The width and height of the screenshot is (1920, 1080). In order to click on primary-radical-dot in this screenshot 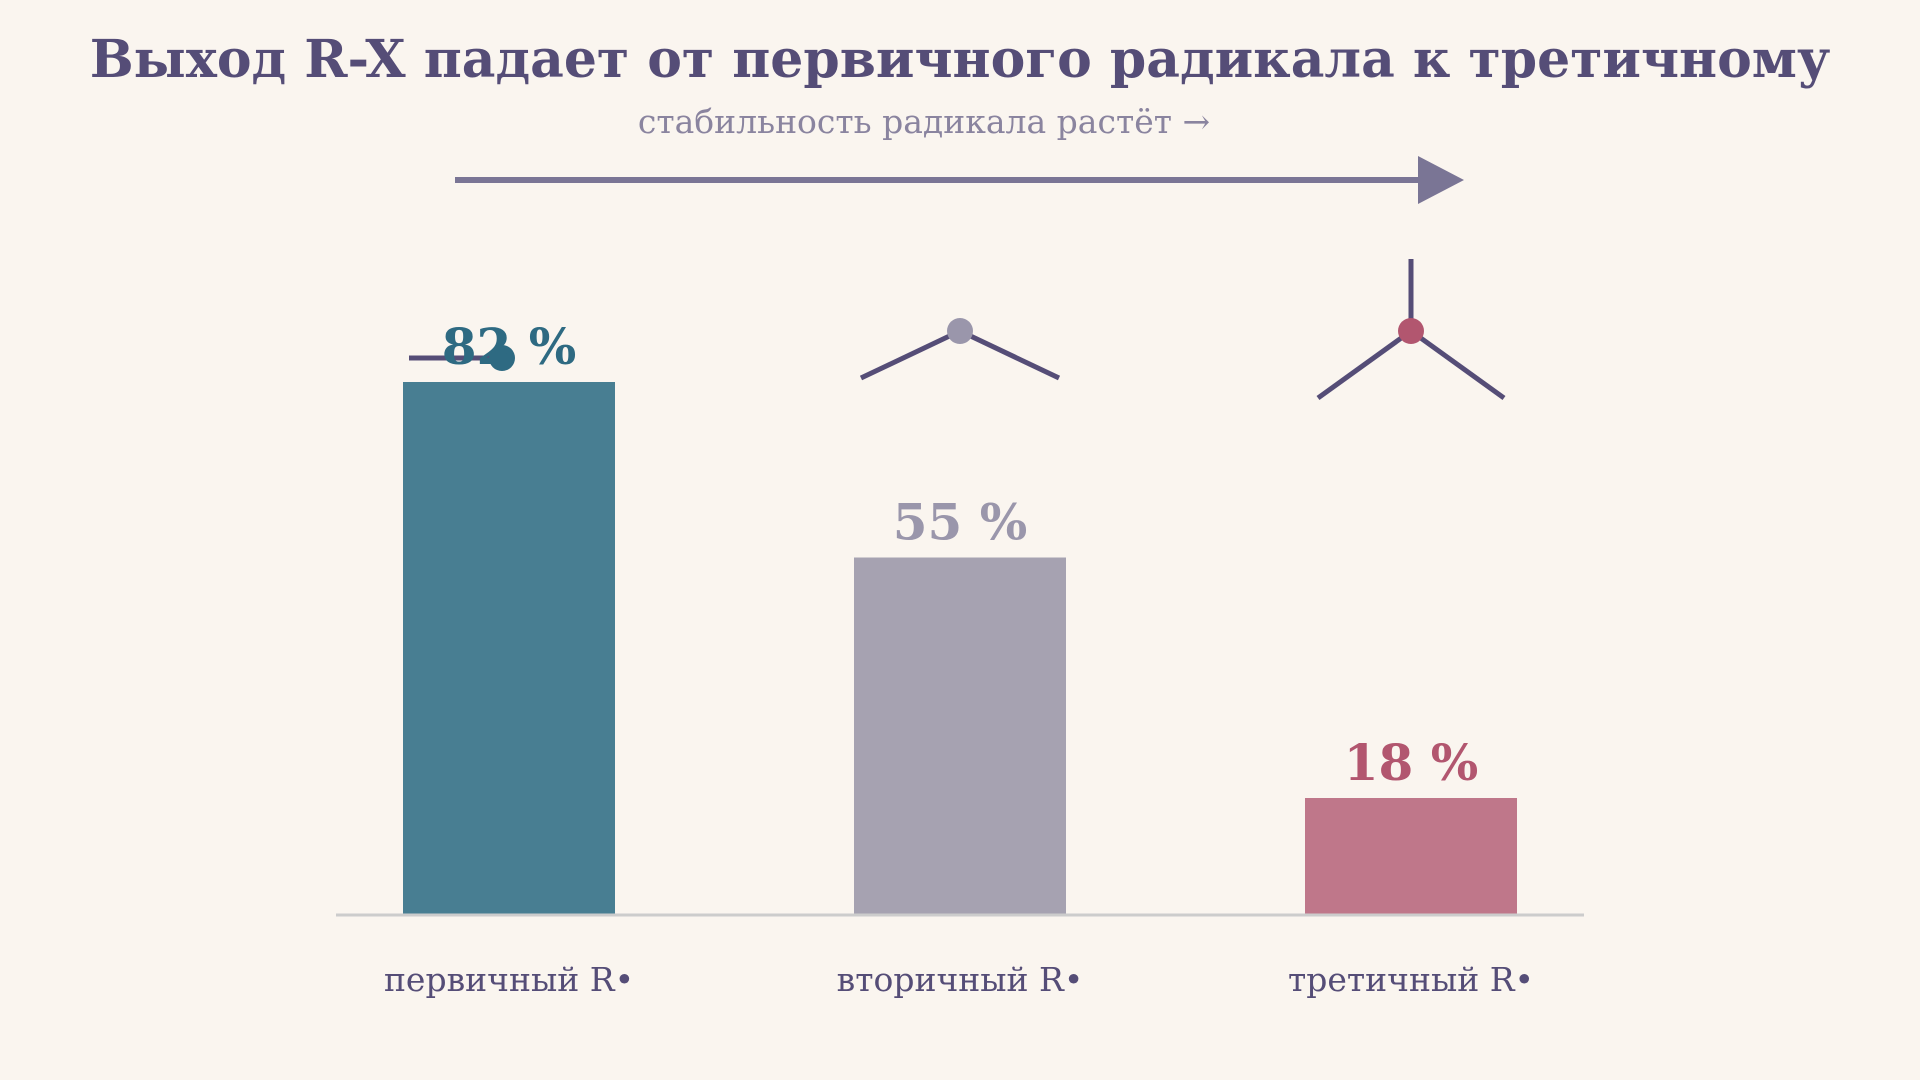, I will do `click(502, 358)`.